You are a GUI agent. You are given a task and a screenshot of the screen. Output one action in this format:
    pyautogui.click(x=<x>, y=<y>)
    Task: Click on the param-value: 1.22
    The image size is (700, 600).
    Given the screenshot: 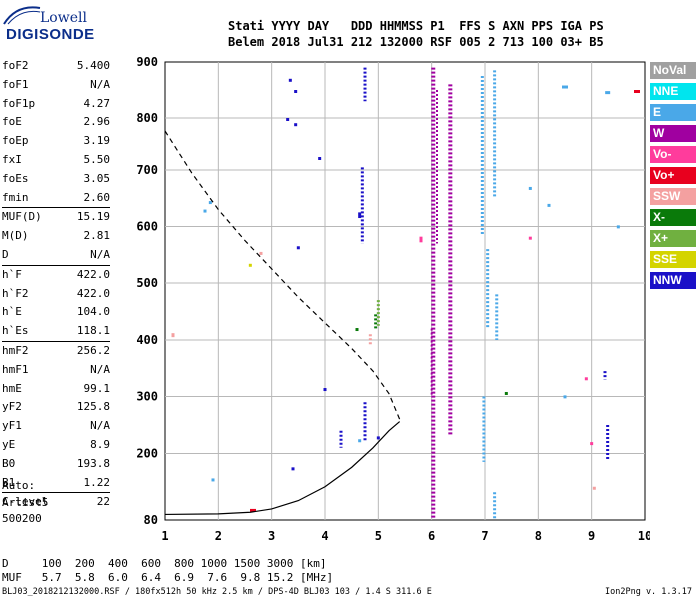 What is the action you would take?
    pyautogui.click(x=97, y=482)
    